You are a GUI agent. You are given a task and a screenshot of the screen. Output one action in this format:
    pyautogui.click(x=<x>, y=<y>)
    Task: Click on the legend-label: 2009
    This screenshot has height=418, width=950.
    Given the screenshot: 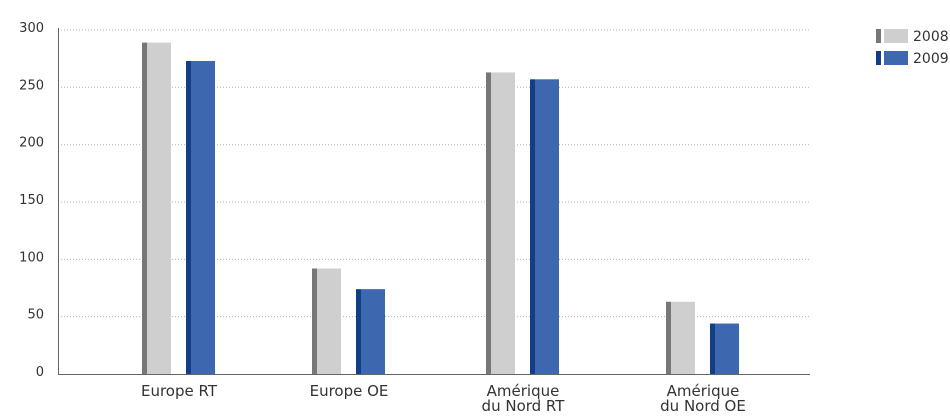 What is the action you would take?
    pyautogui.click(x=931, y=59)
    